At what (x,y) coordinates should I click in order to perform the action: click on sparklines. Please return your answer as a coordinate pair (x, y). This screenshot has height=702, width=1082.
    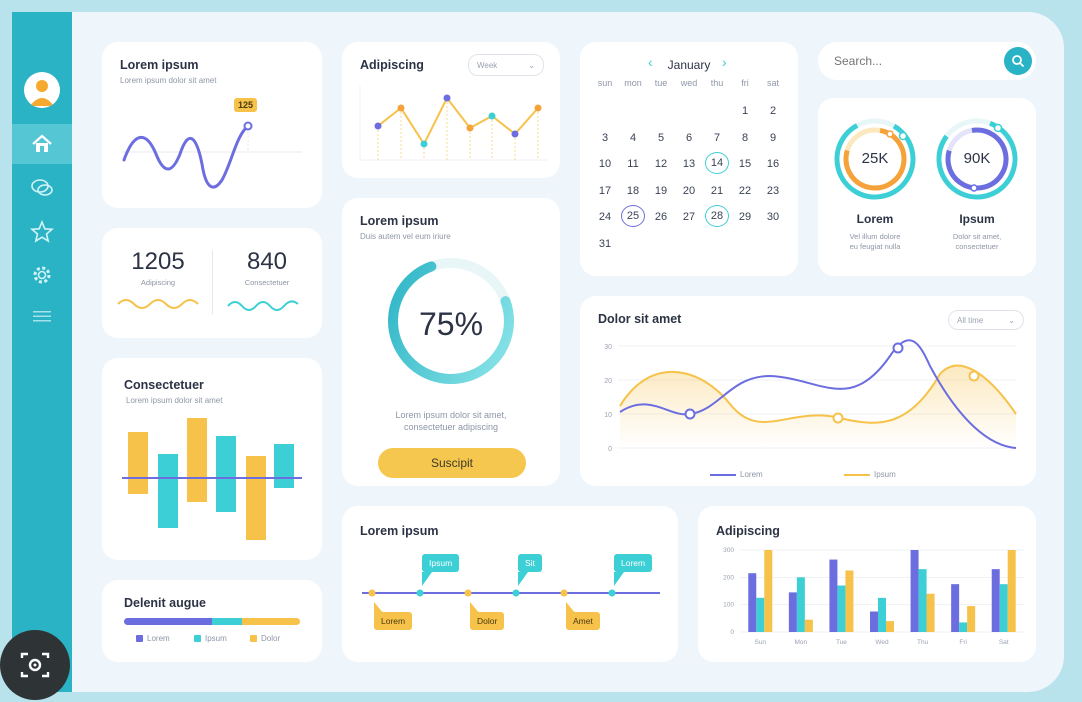
    Looking at the image, I should click on (208, 305).